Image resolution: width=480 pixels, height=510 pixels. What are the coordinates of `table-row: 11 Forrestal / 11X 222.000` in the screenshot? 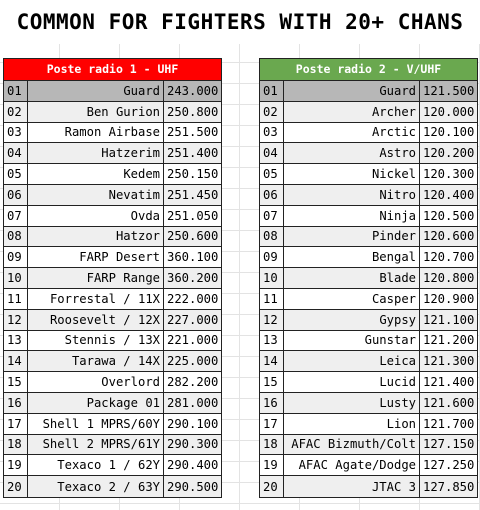 It's located at (112, 299).